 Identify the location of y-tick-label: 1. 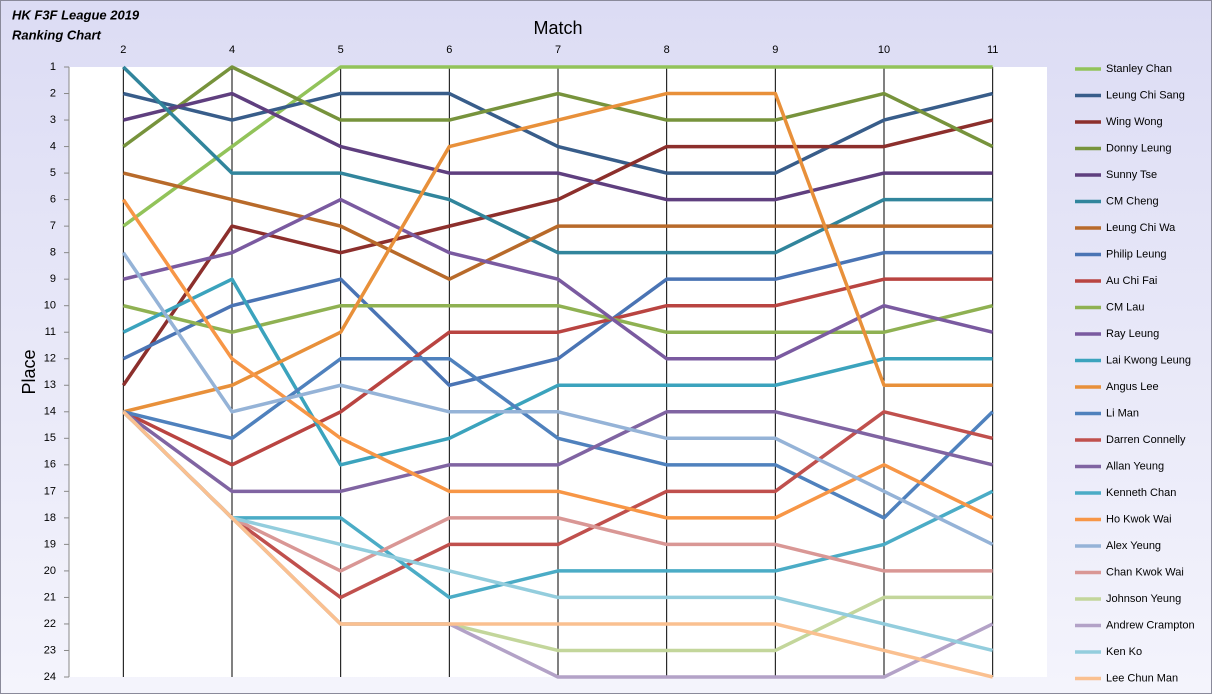
(53, 67).